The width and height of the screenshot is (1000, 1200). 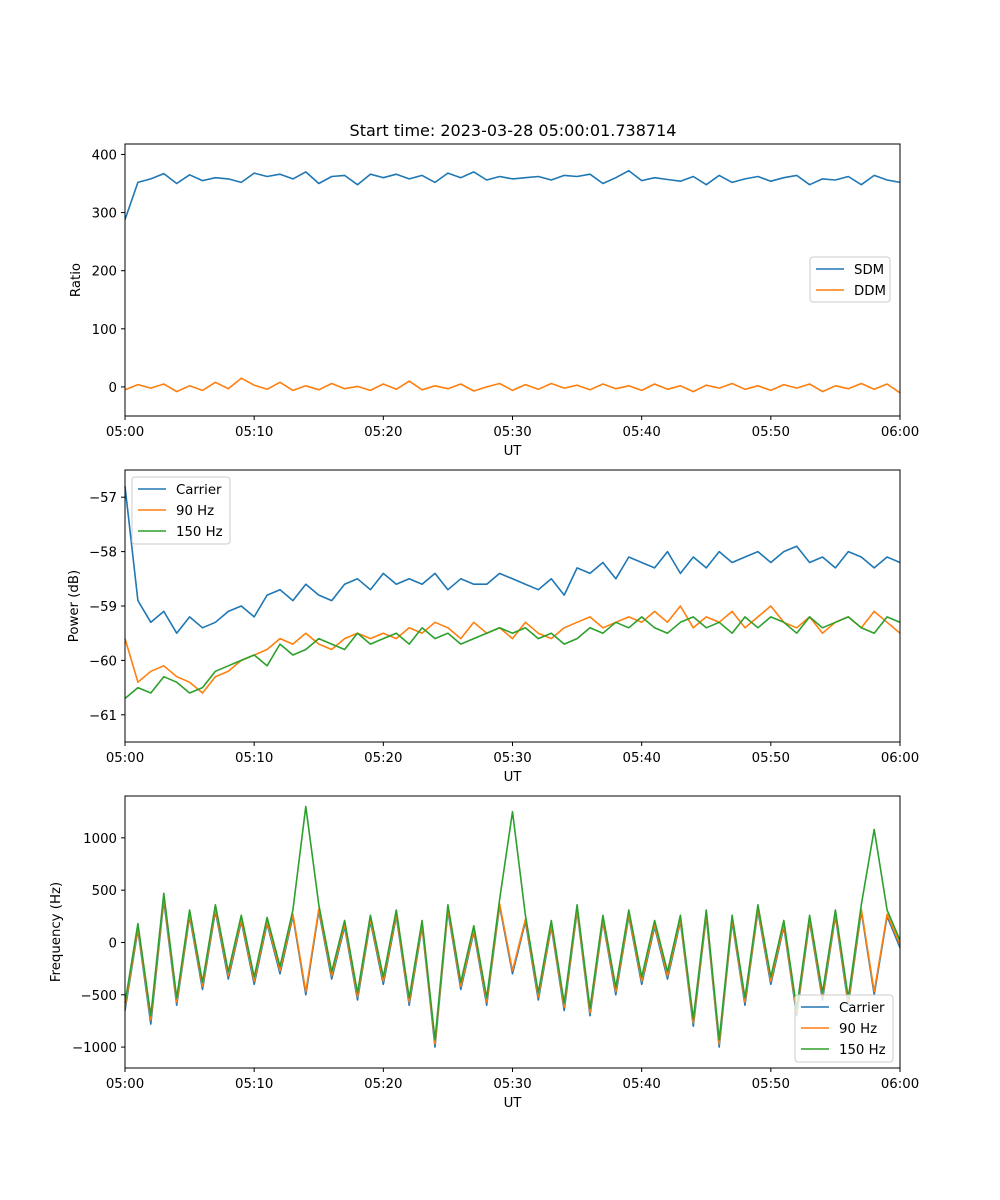 I want to click on y-tick-label: 300, so click(x=104, y=214).